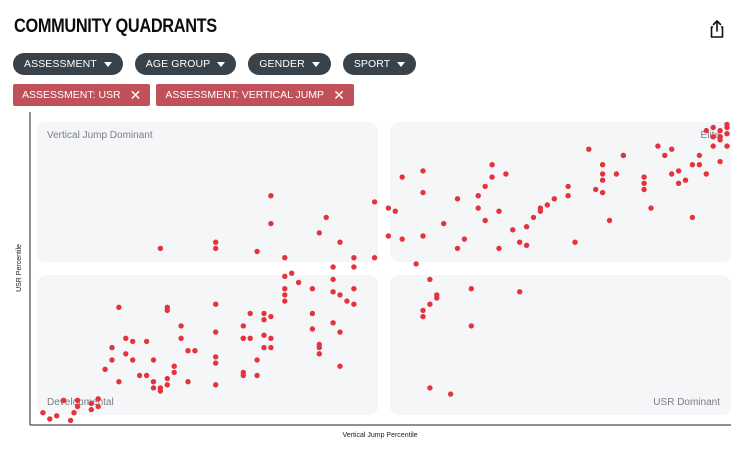 The height and width of the screenshot is (455, 750). I want to click on remove-chip-icon: ✕, so click(339, 95).